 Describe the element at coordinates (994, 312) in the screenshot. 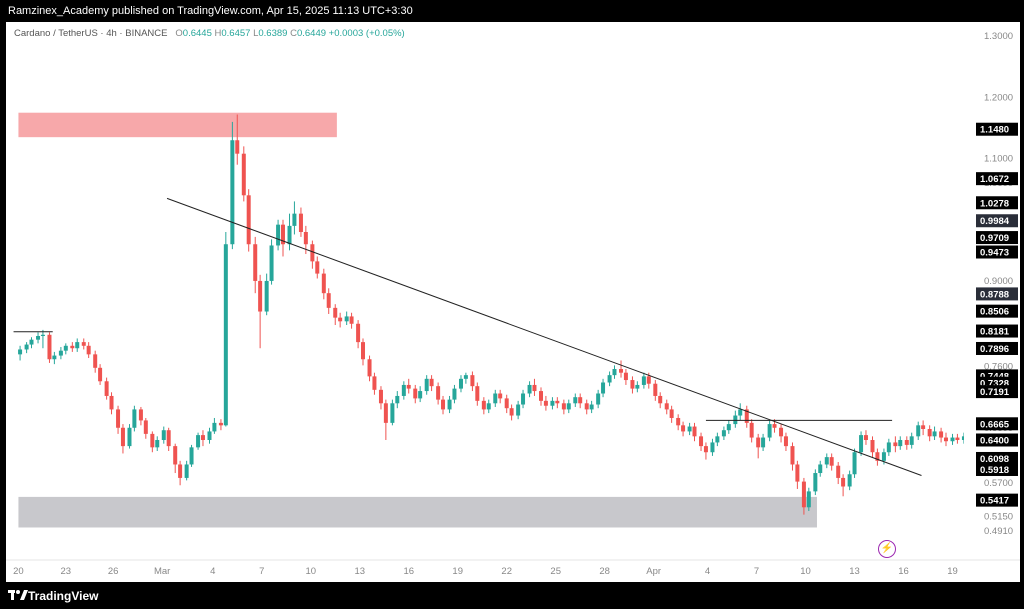

I see `price-tag-label: 0.8506` at that location.